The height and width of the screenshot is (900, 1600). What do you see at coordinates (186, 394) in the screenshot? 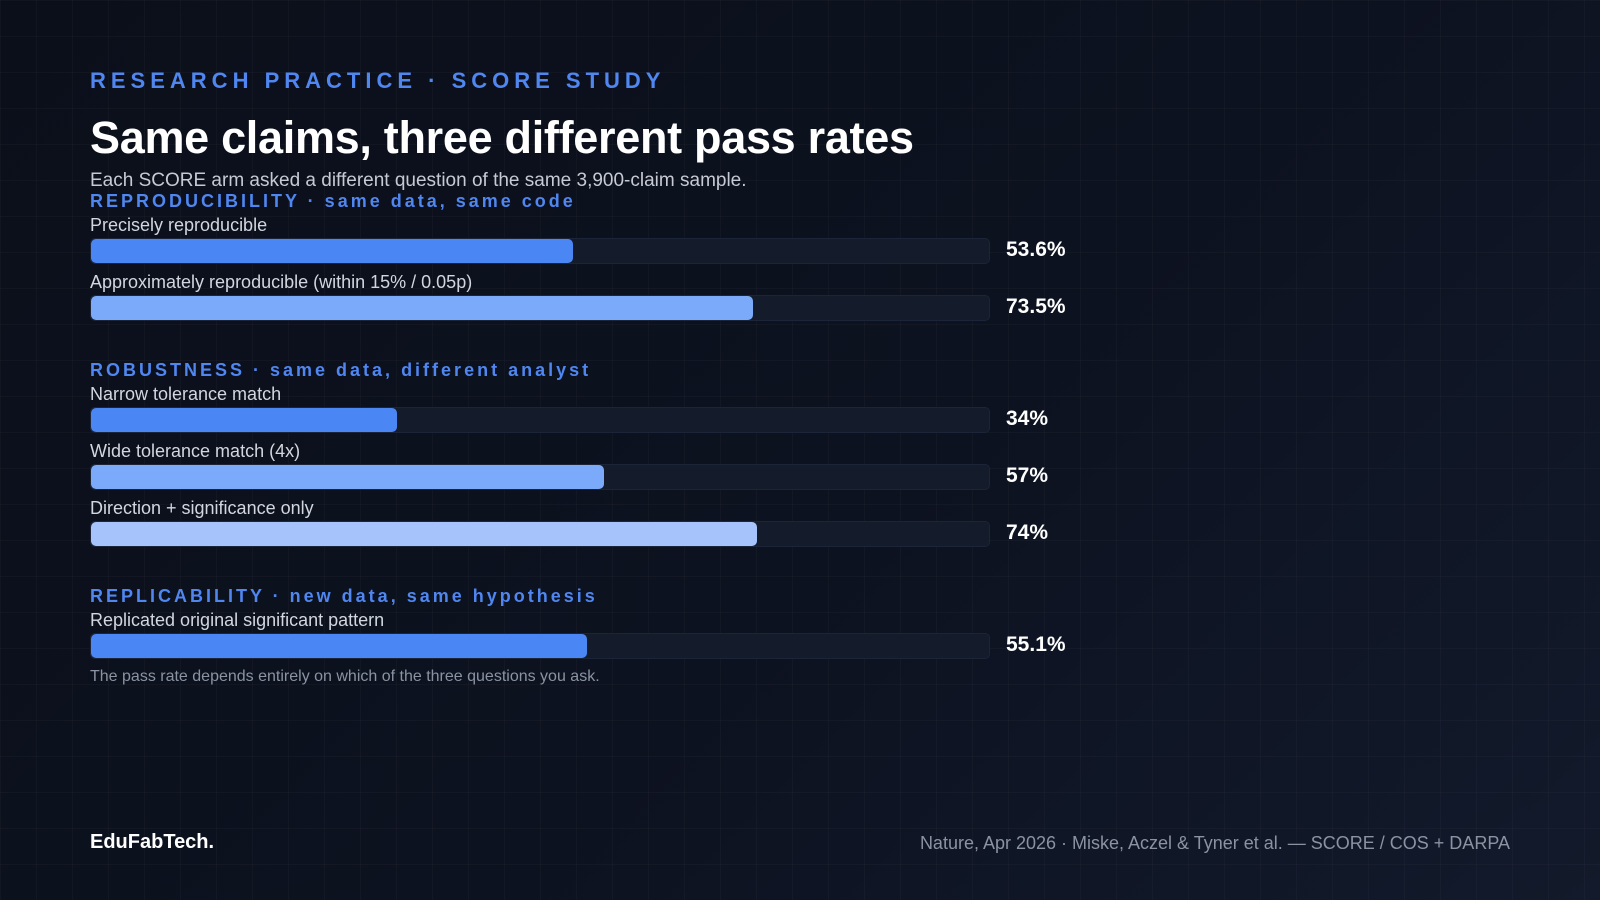
I see `bar-label: Narrow tolerance match` at bounding box center [186, 394].